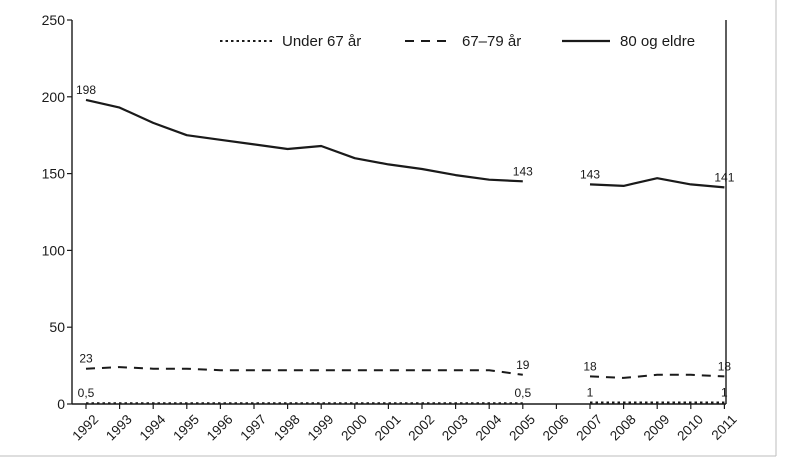 This screenshot has width=800, height=471. Describe the element at coordinates (724, 177) in the screenshot. I see `data-label: 141` at that location.